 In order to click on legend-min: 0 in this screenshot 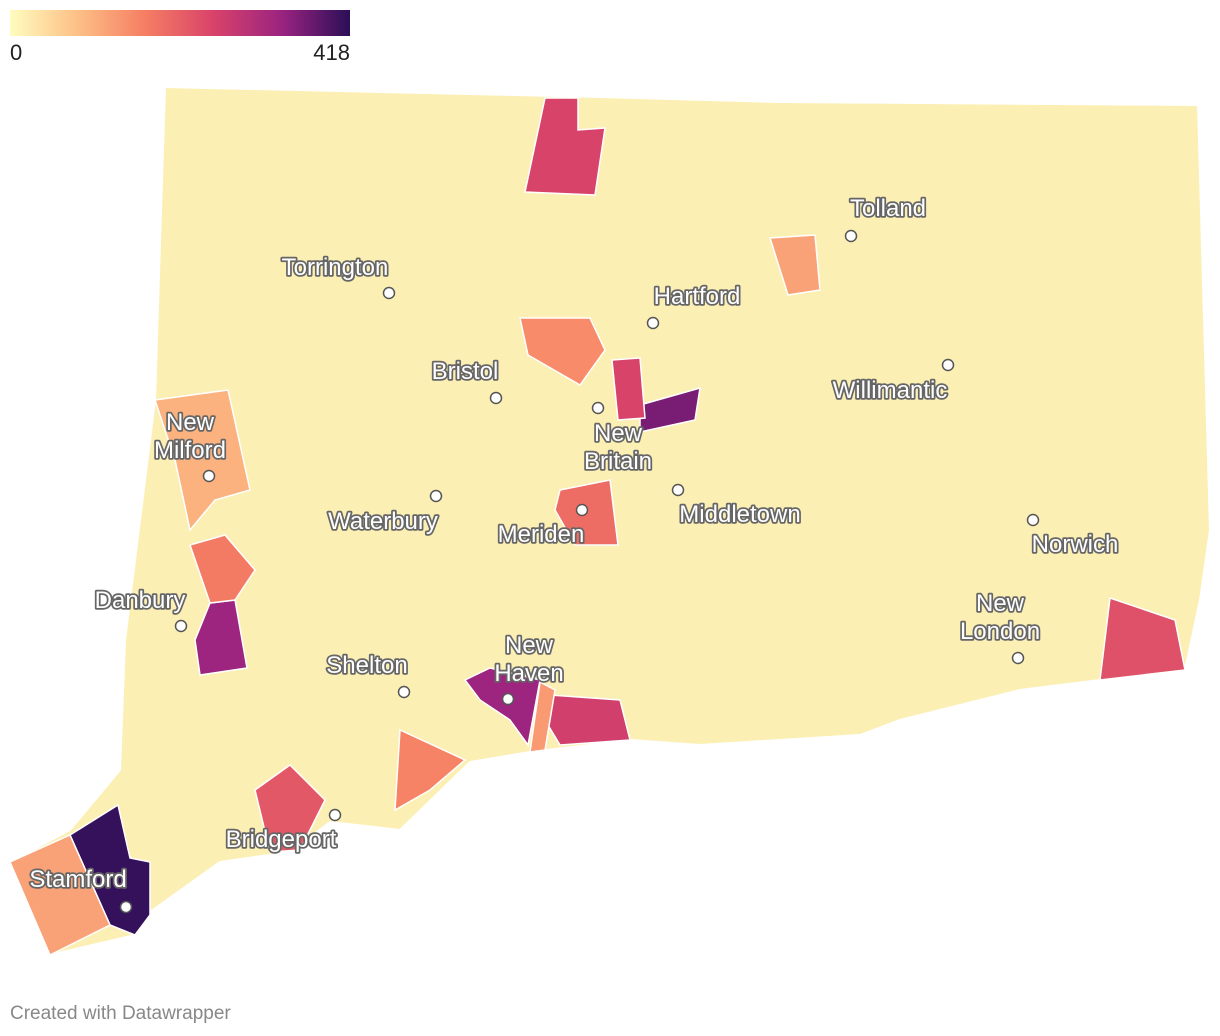, I will do `click(16, 52)`.